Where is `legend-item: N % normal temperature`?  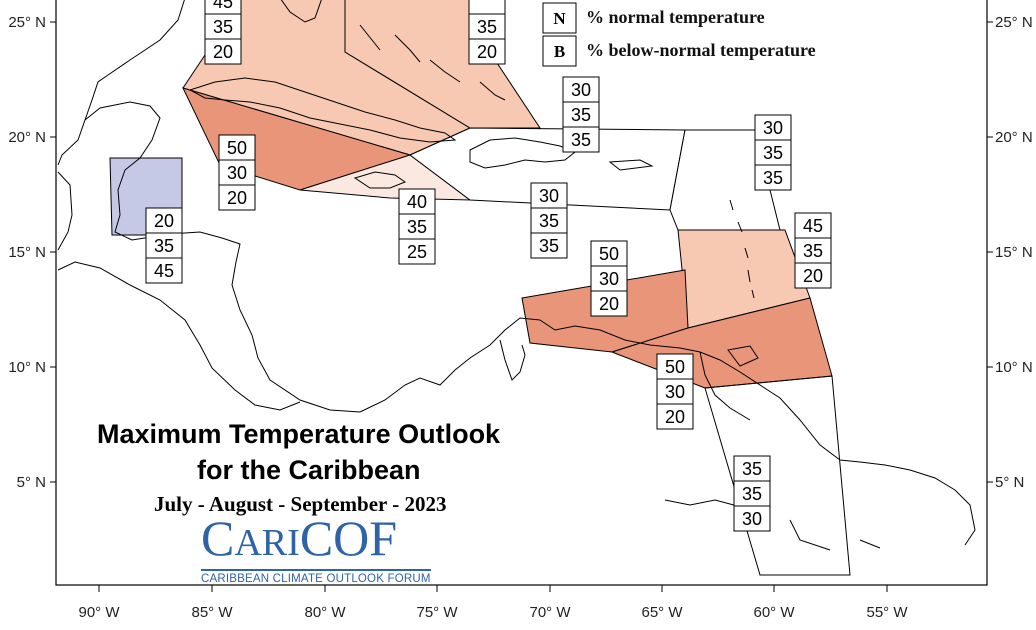
legend-item: N % normal temperature is located at coordinates (653, 18).